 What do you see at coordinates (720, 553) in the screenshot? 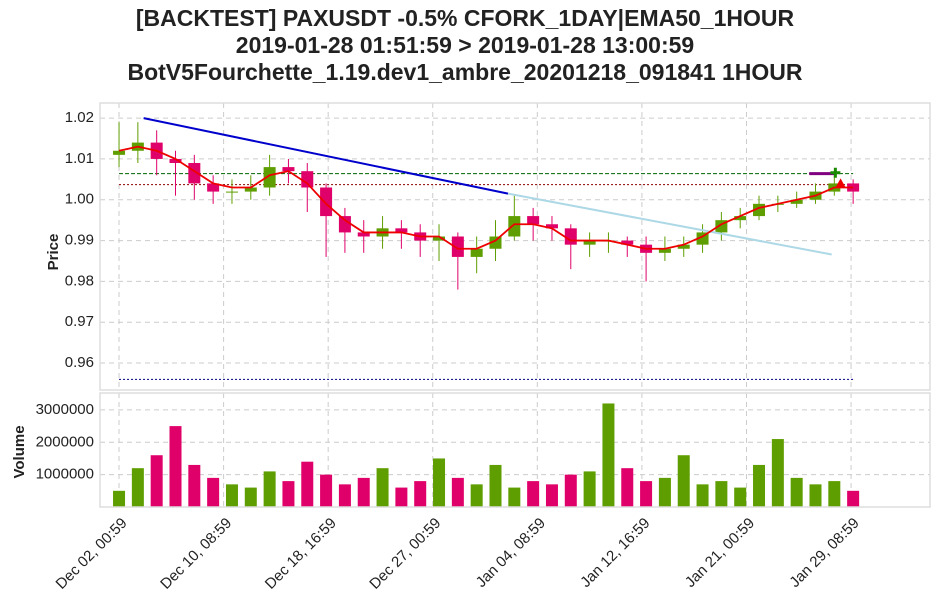
I see `x-tick-label: Jan 21, 00:59` at bounding box center [720, 553].